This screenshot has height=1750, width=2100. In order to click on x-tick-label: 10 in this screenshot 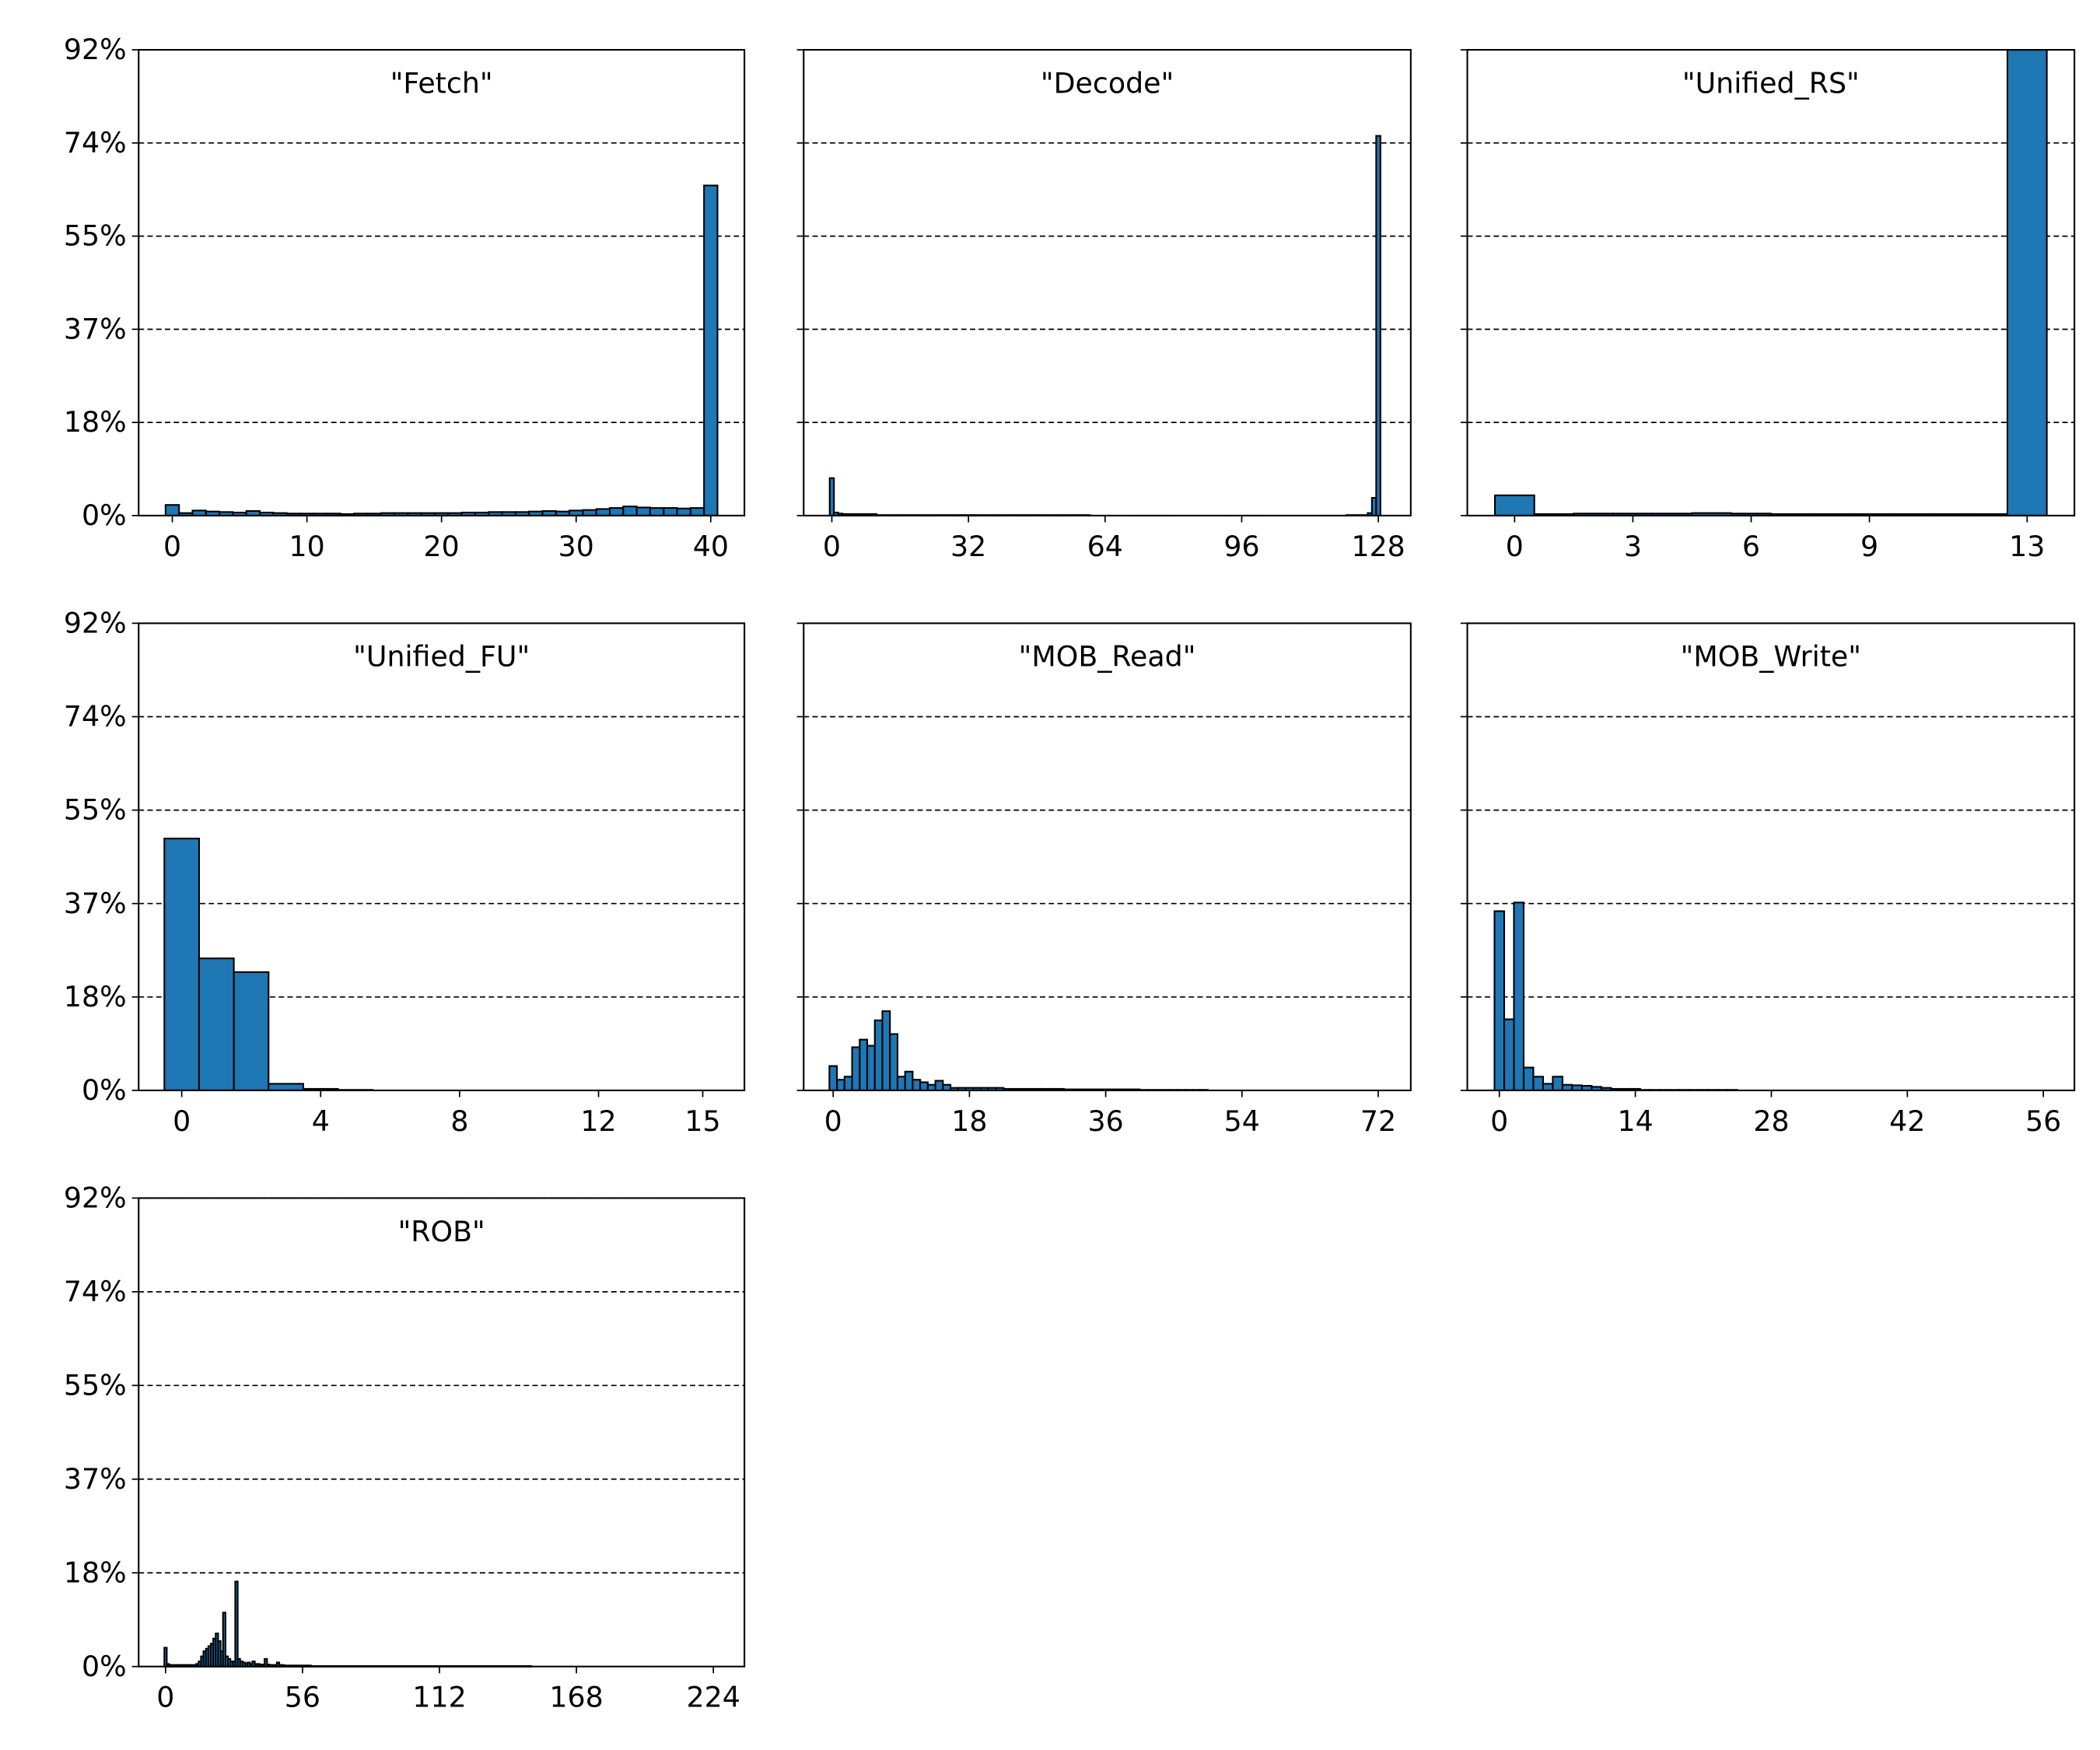, I will do `click(307, 547)`.